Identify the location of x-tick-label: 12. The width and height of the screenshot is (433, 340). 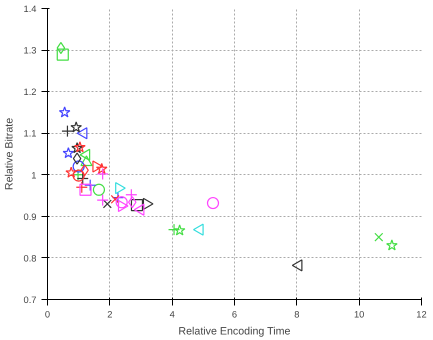
(421, 315).